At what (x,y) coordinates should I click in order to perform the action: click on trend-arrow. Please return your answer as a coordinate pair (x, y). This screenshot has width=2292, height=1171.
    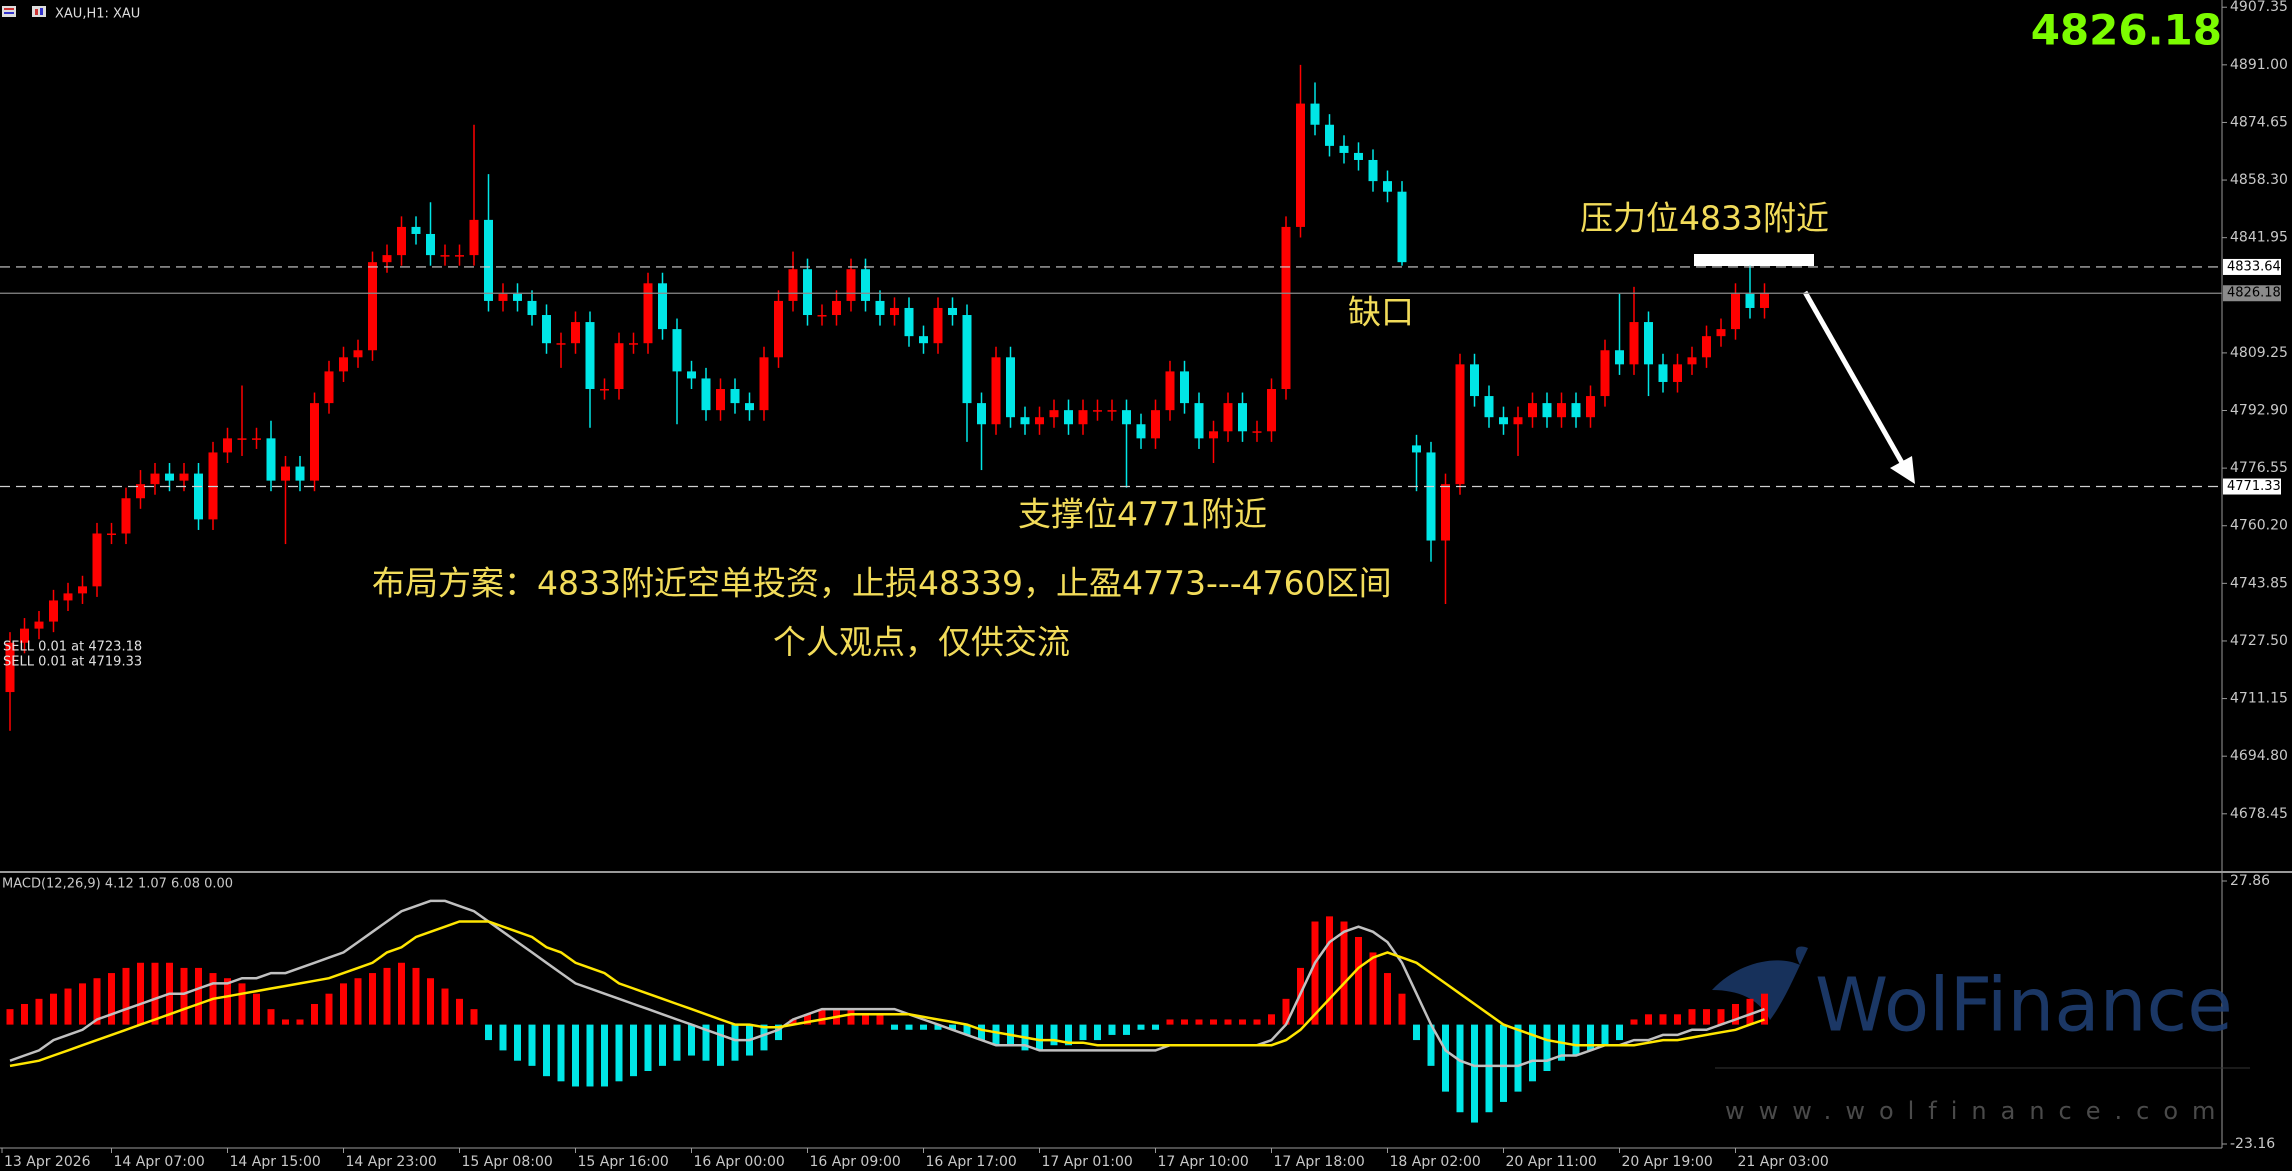
    Looking at the image, I should click on (1858, 387).